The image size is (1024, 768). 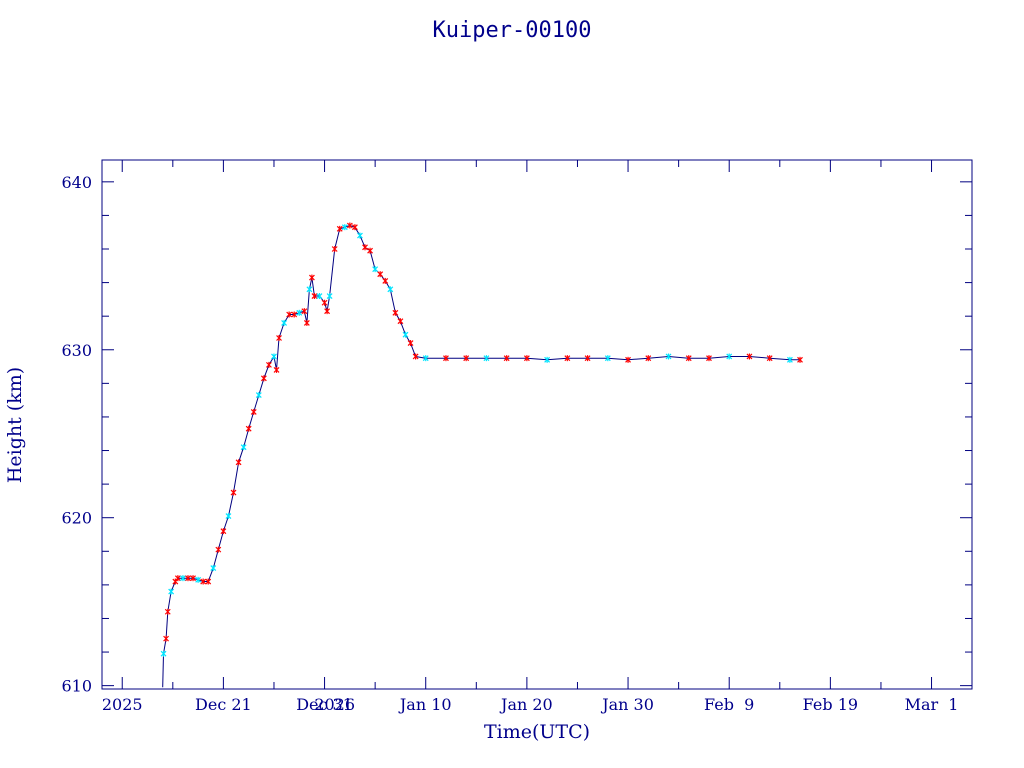 What do you see at coordinates (76, 686) in the screenshot?
I see `y-tick-label: 610` at bounding box center [76, 686].